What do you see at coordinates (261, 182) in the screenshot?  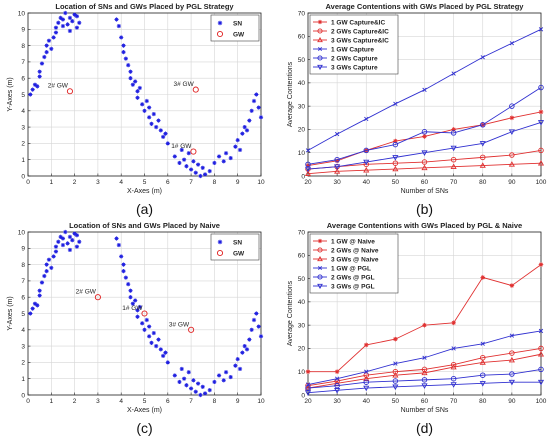 I see `x-tick-label: 10` at bounding box center [261, 182].